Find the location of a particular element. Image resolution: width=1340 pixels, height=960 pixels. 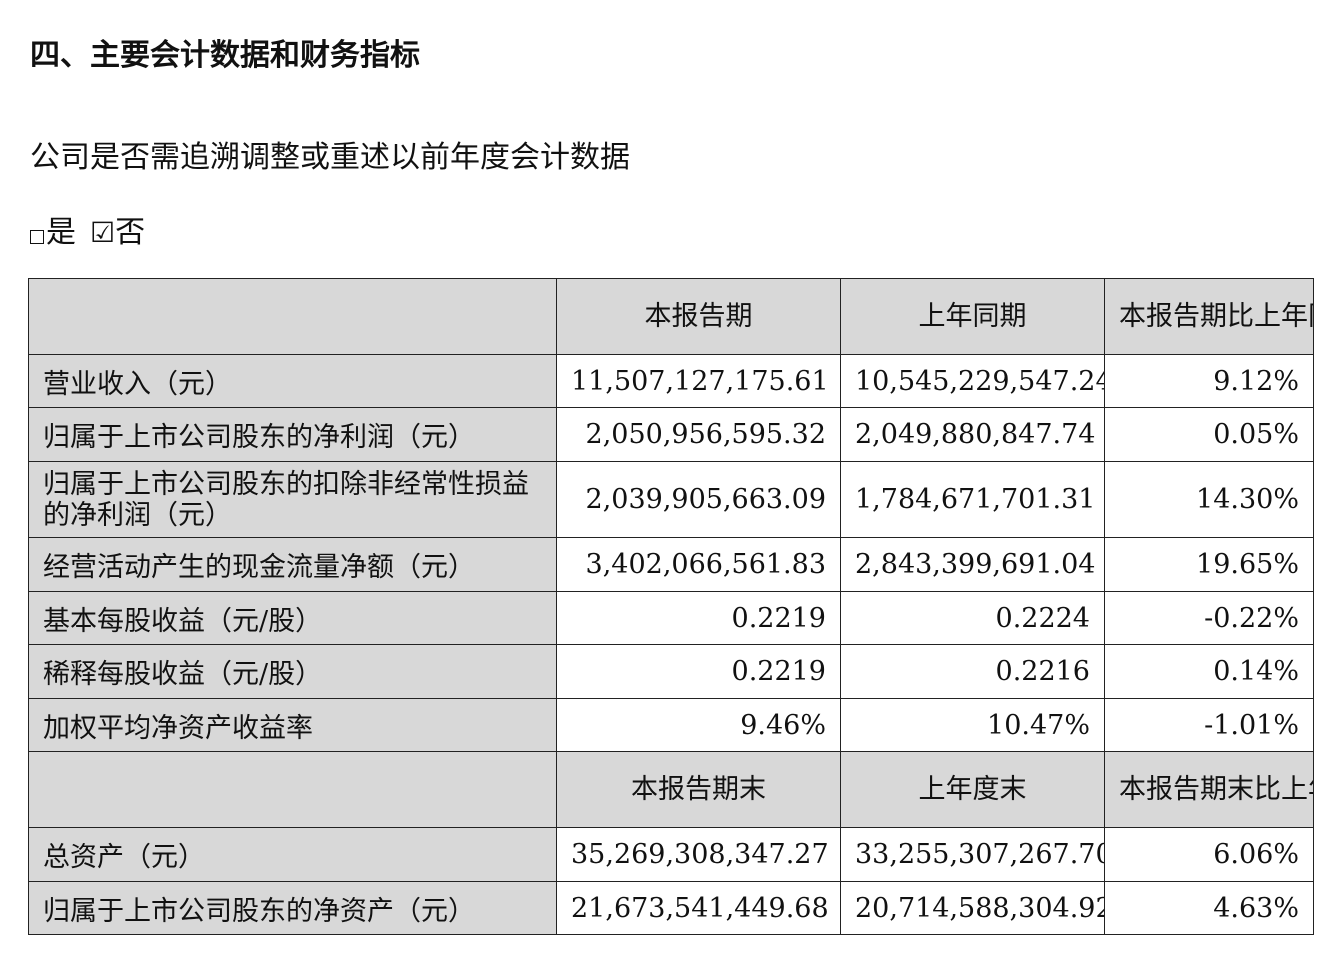

cell-prior: 2,049,880,847.74 is located at coordinates (972, 434).